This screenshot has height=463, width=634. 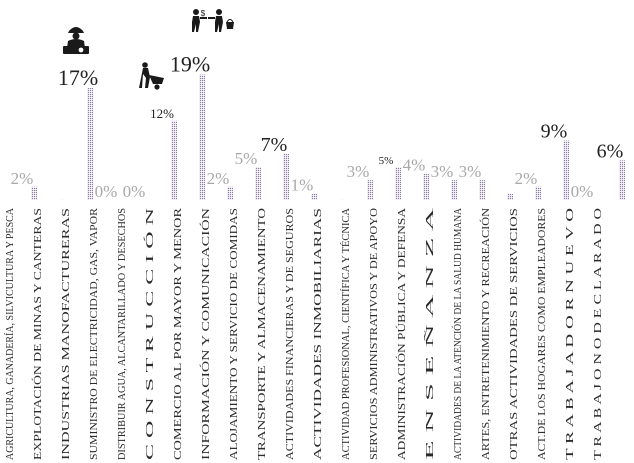 What do you see at coordinates (554, 132) in the screenshot?
I see `data-label-20: 9%` at bounding box center [554, 132].